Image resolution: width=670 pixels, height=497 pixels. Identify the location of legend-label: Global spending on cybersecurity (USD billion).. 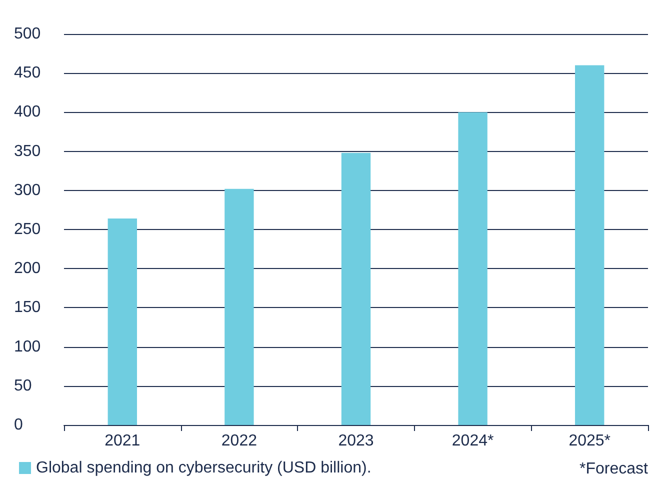
(204, 468).